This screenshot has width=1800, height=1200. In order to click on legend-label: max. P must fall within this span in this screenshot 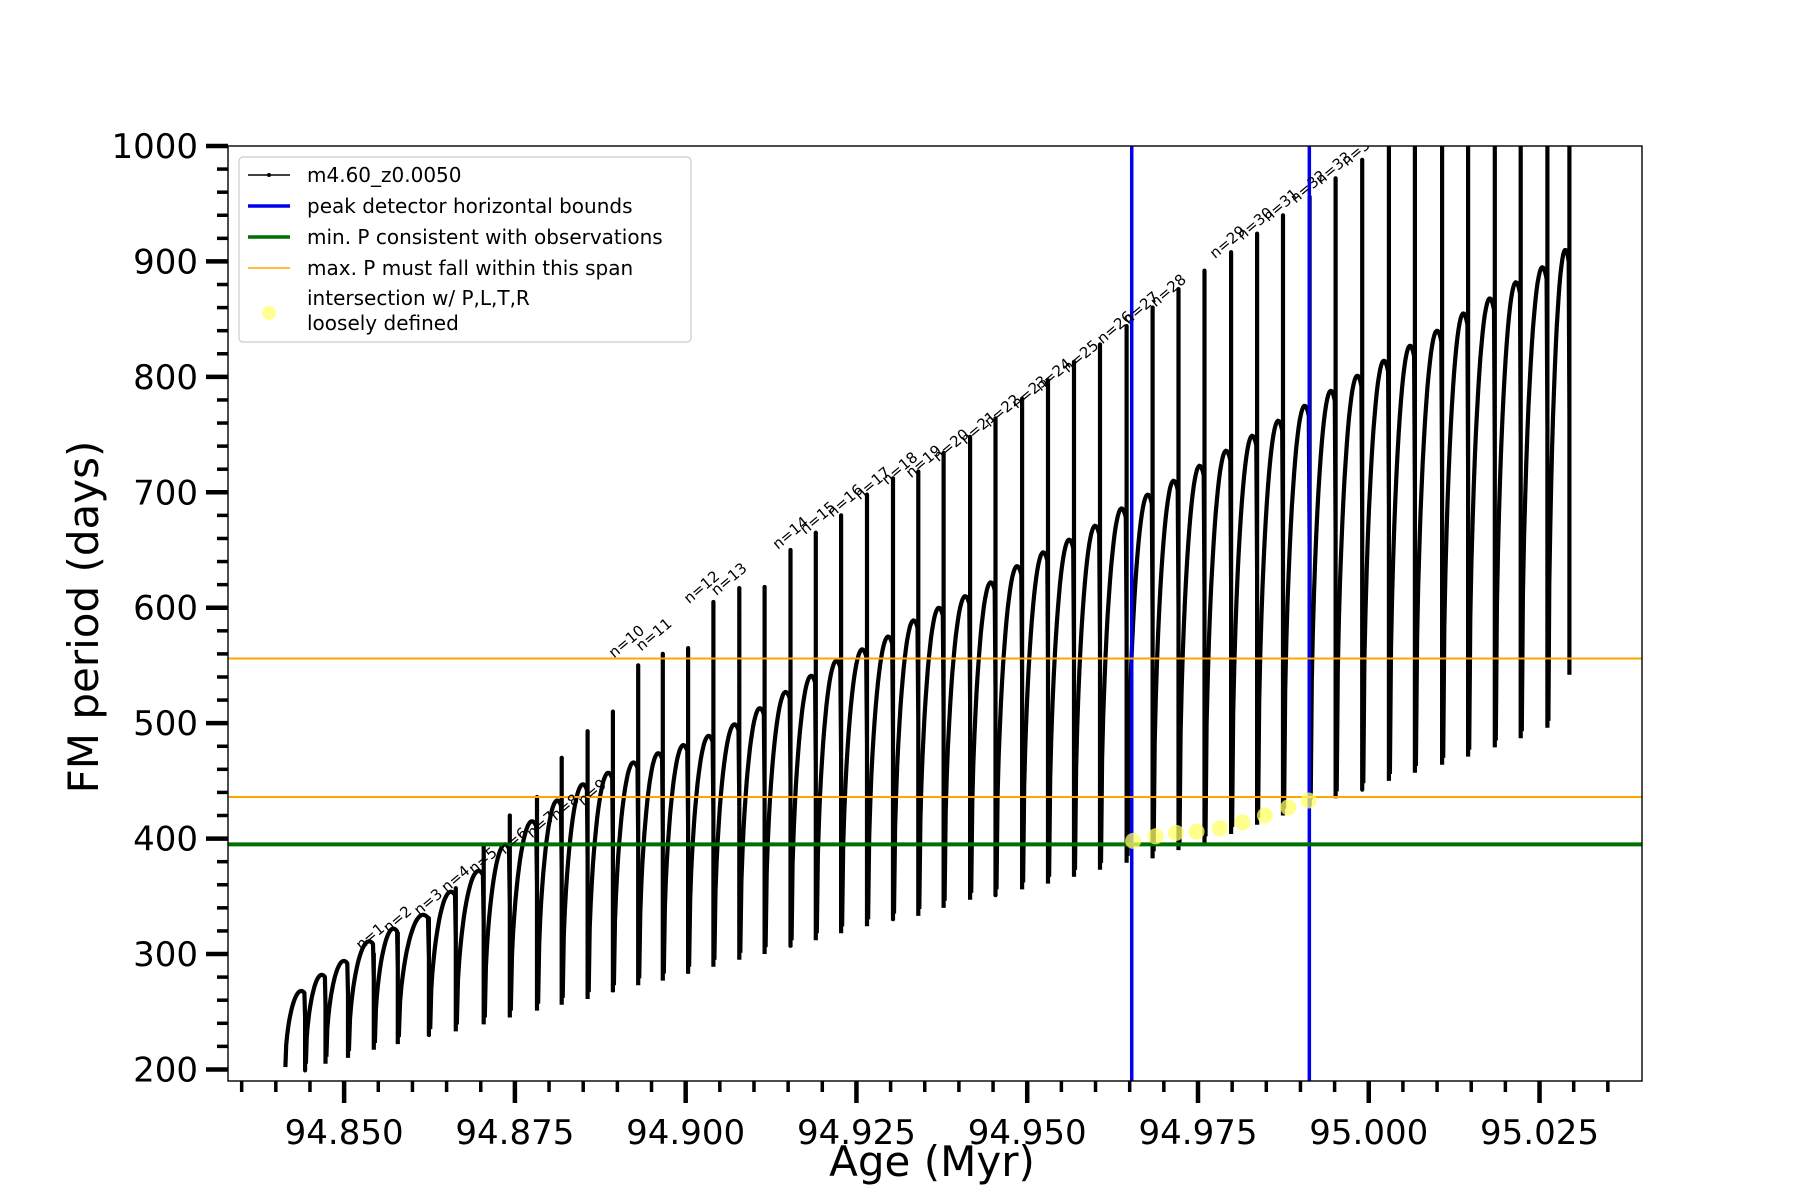, I will do `click(470, 268)`.